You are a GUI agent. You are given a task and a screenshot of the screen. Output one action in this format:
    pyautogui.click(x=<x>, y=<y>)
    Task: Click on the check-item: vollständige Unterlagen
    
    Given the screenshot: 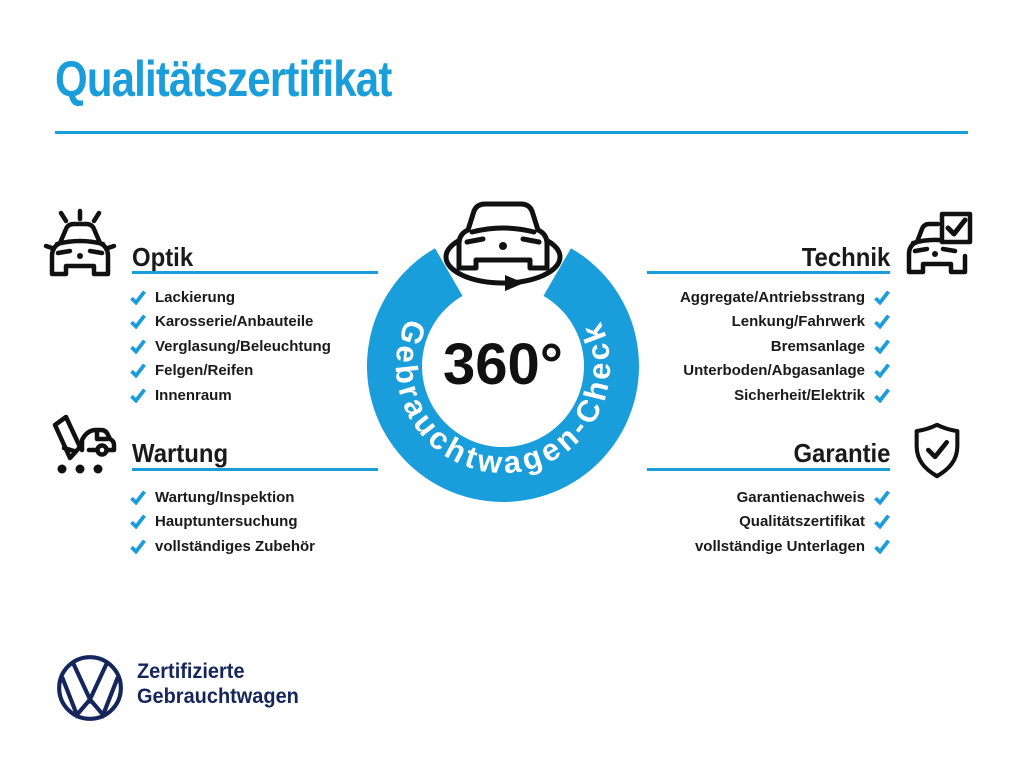 What is the action you would take?
    pyautogui.click(x=740, y=546)
    